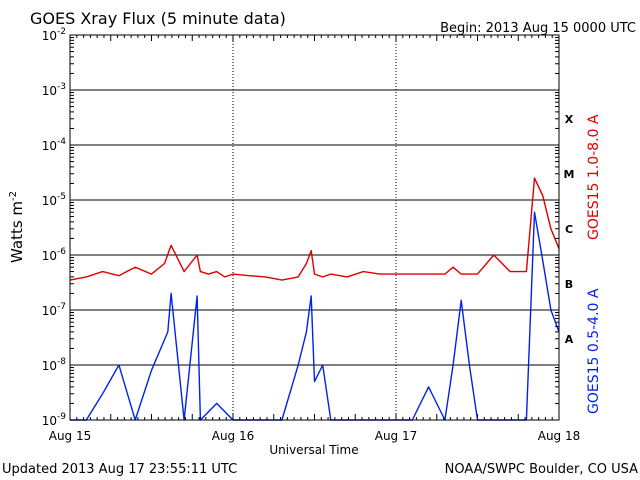  Describe the element at coordinates (61, 87) in the screenshot. I see `y-tick-exponent: -3` at that location.